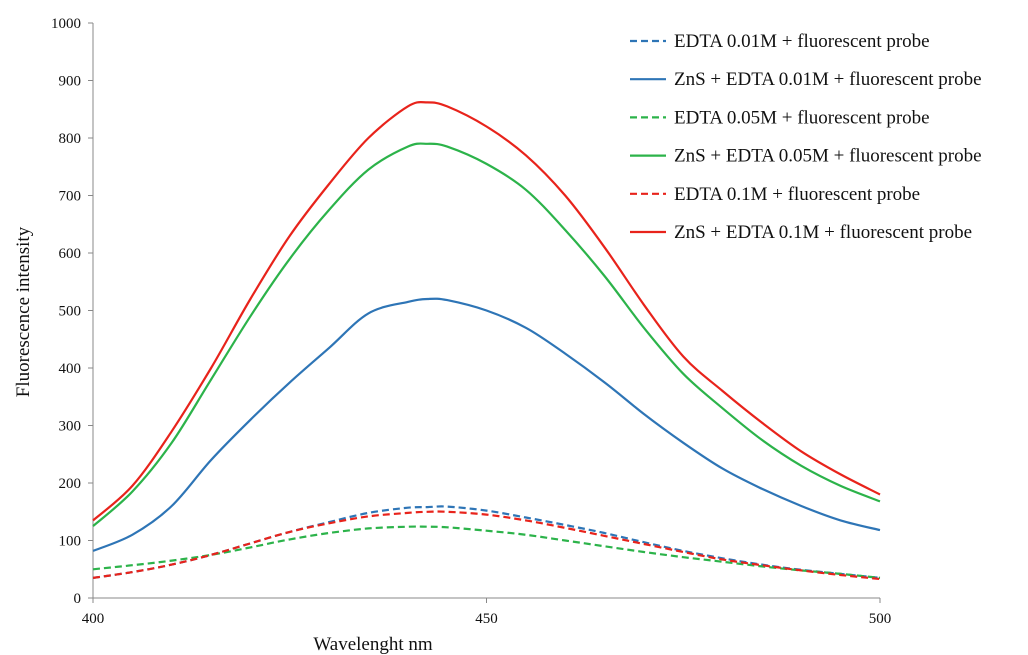 This screenshot has height=655, width=1028. I want to click on y-tick-label: 600, so click(70, 254).